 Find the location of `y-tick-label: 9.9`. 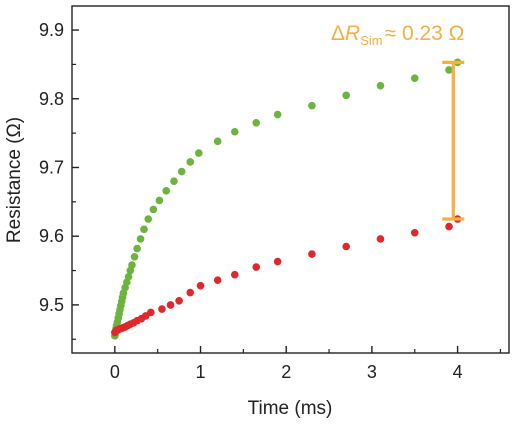

y-tick-label: 9.9 is located at coordinates (51, 30).